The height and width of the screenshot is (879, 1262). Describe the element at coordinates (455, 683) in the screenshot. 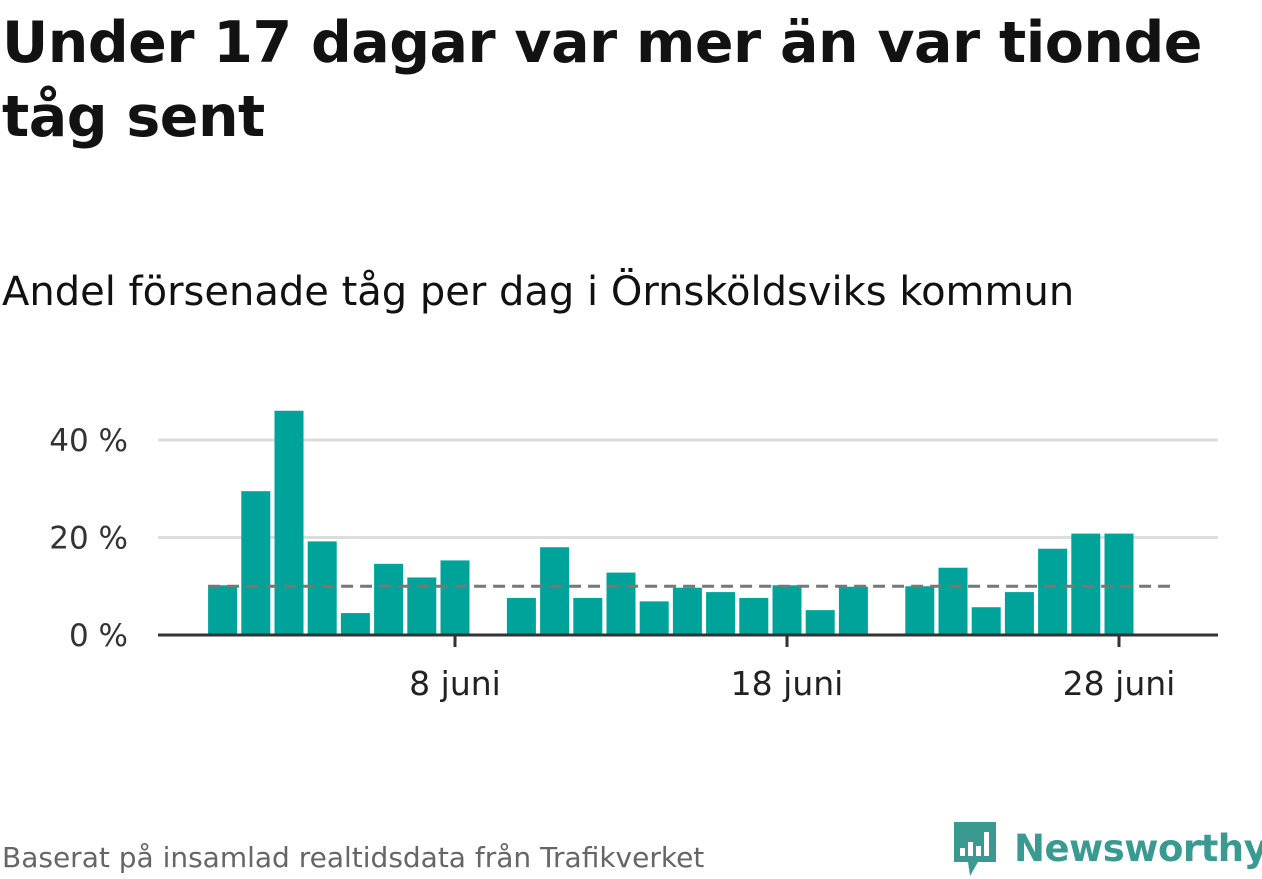

I see `x-tick-label: 8 juni` at that location.